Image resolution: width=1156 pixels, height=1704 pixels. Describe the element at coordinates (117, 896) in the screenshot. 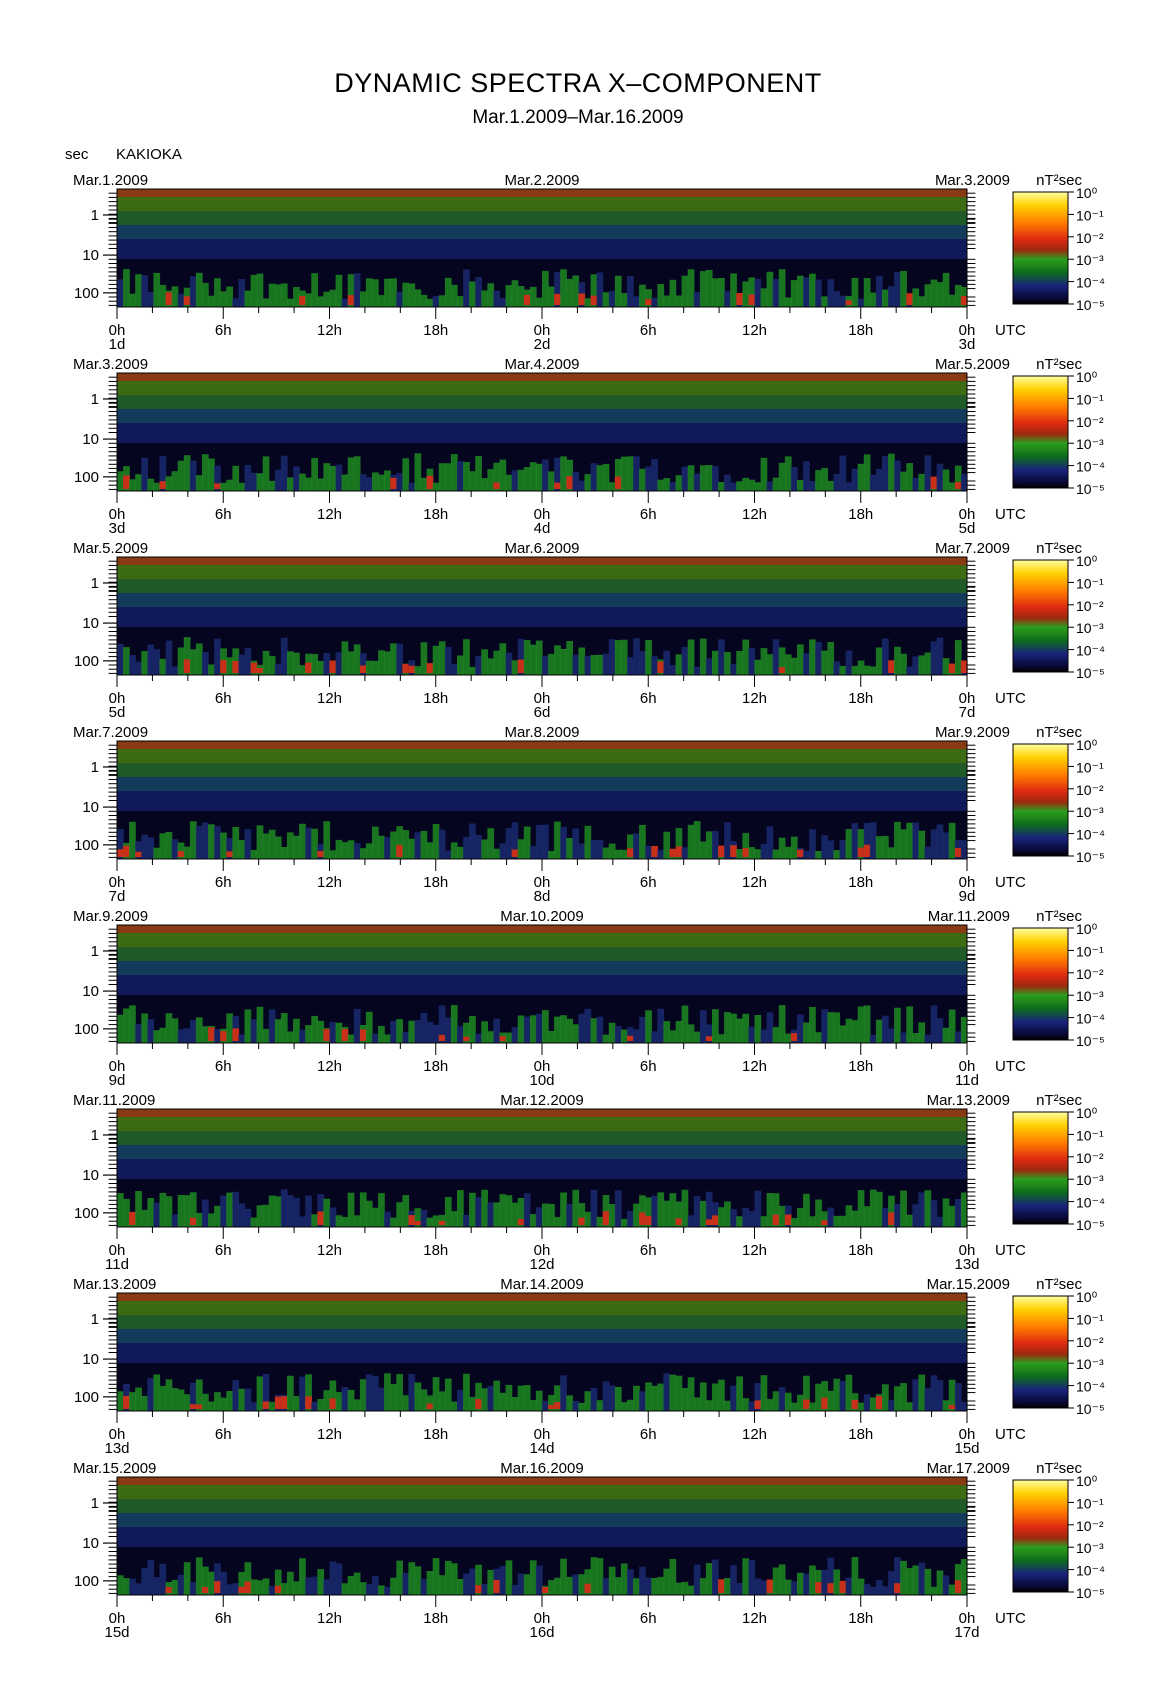

I see `day-label: 7d` at that location.